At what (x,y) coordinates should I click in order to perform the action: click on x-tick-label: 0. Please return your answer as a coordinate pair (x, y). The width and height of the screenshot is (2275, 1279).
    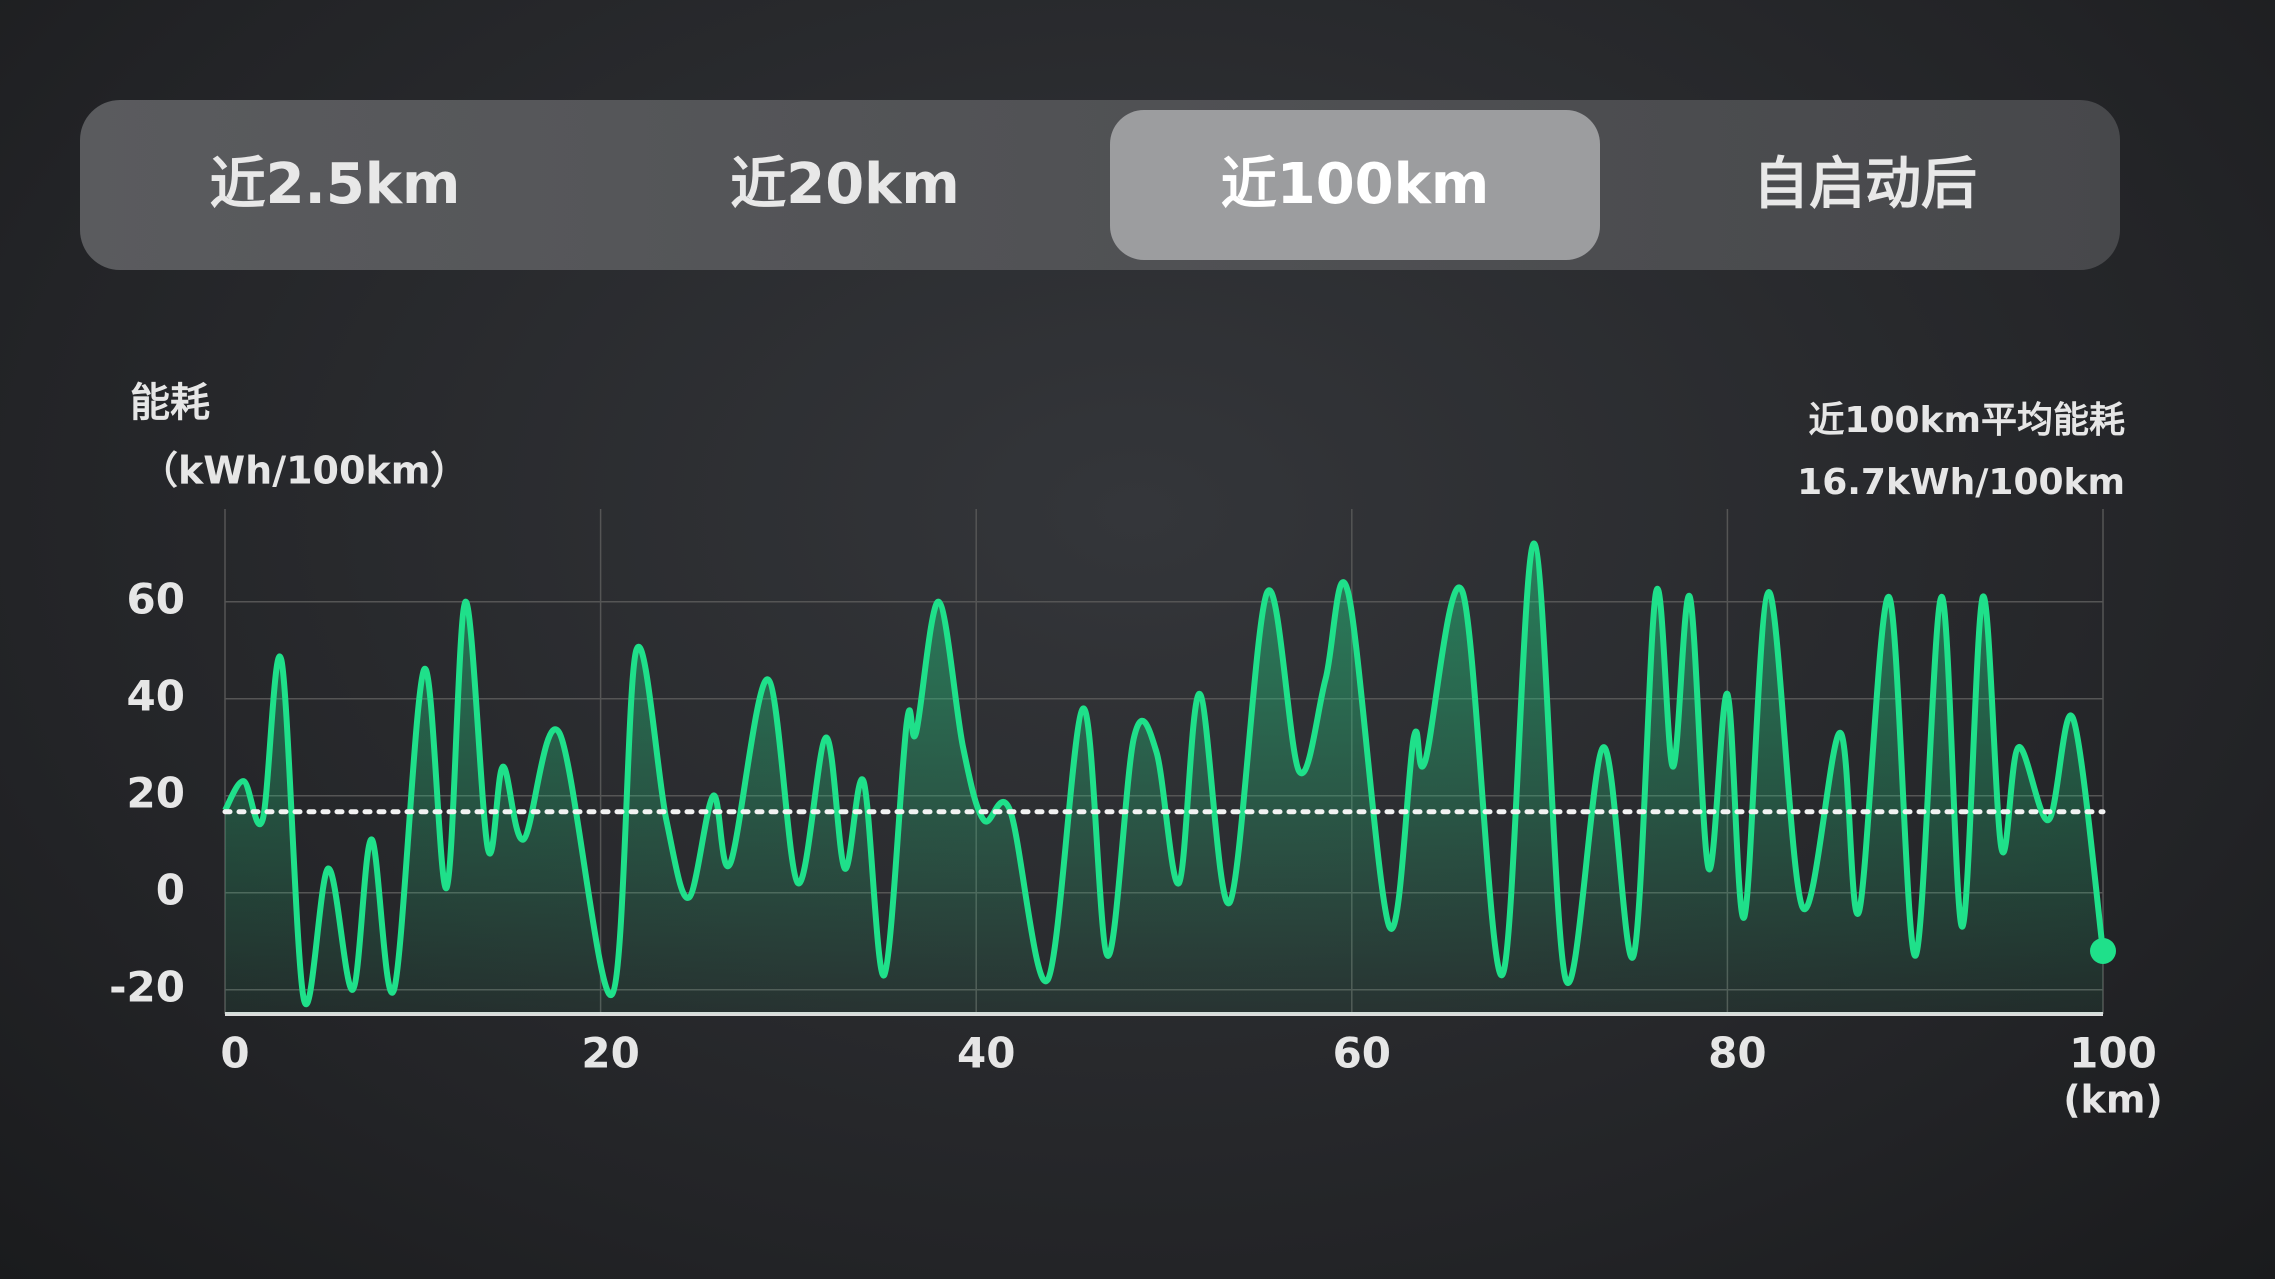
    Looking at the image, I should click on (234, 1053).